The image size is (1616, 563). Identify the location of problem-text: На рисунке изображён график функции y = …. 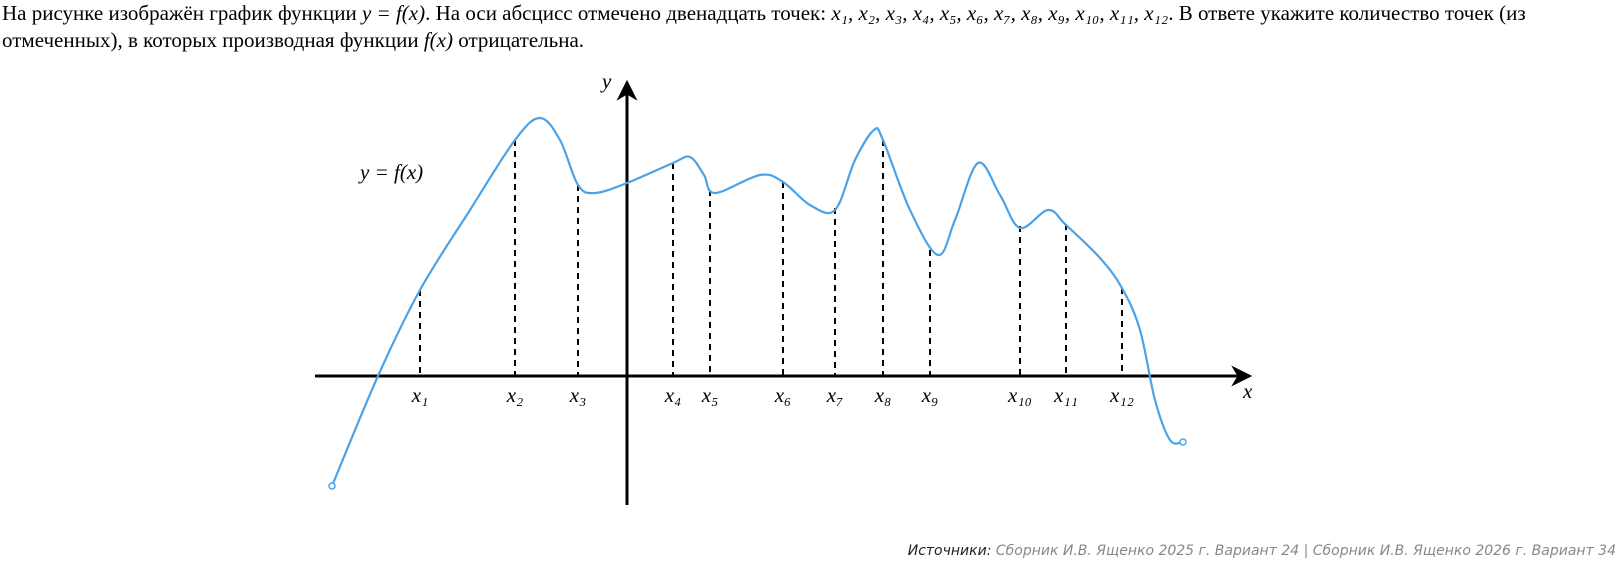
(807, 27).